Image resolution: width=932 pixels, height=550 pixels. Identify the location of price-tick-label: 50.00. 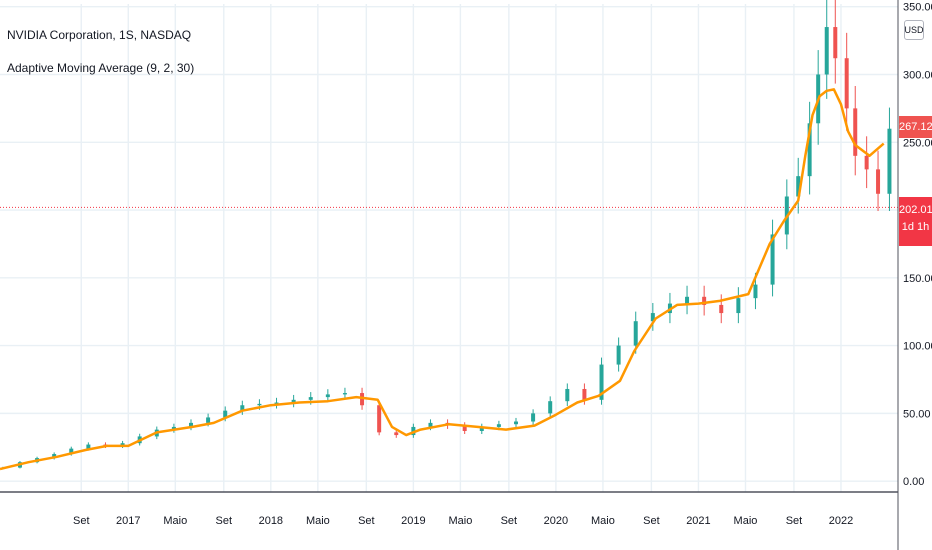
(917, 414).